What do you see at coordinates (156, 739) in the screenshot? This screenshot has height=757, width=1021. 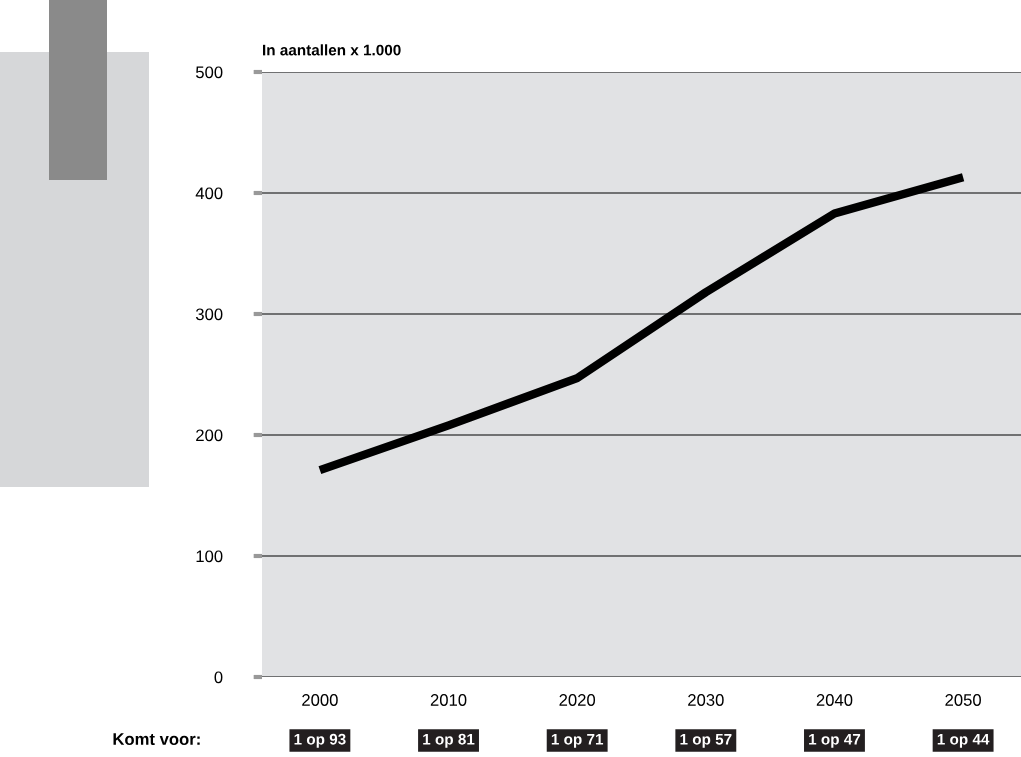 I see `text: Komt voor:` at bounding box center [156, 739].